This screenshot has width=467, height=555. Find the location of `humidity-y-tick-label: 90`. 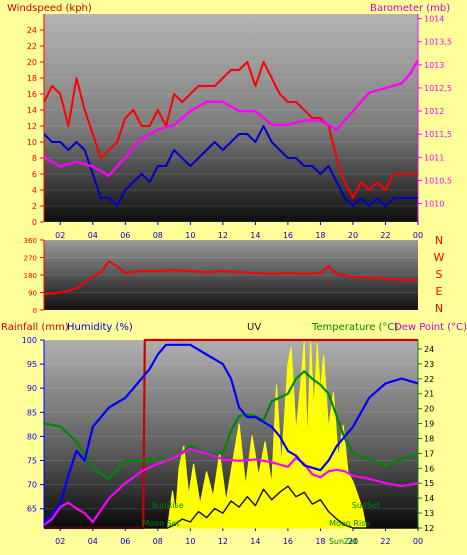

humidity-y-tick-label: 90 is located at coordinates (32, 388).